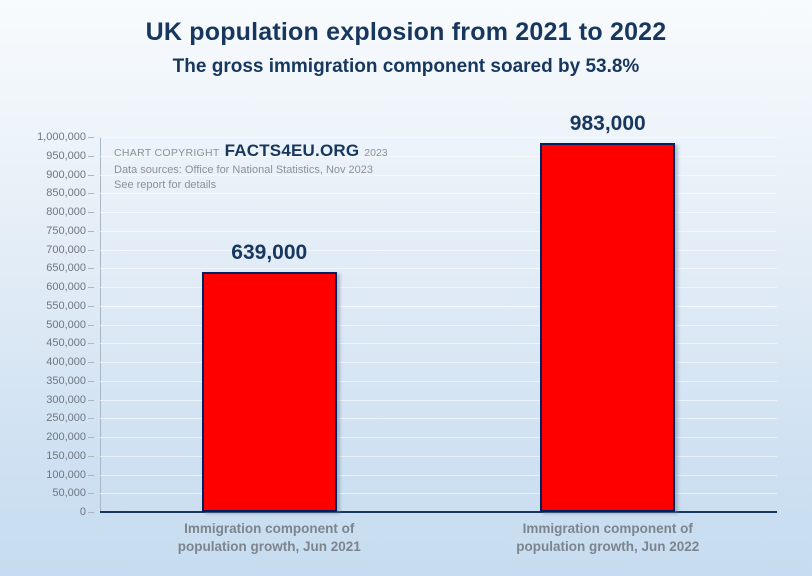 This screenshot has height=576, width=812. I want to click on copyright-prefix: CHART COPYRIGHT, so click(167, 153).